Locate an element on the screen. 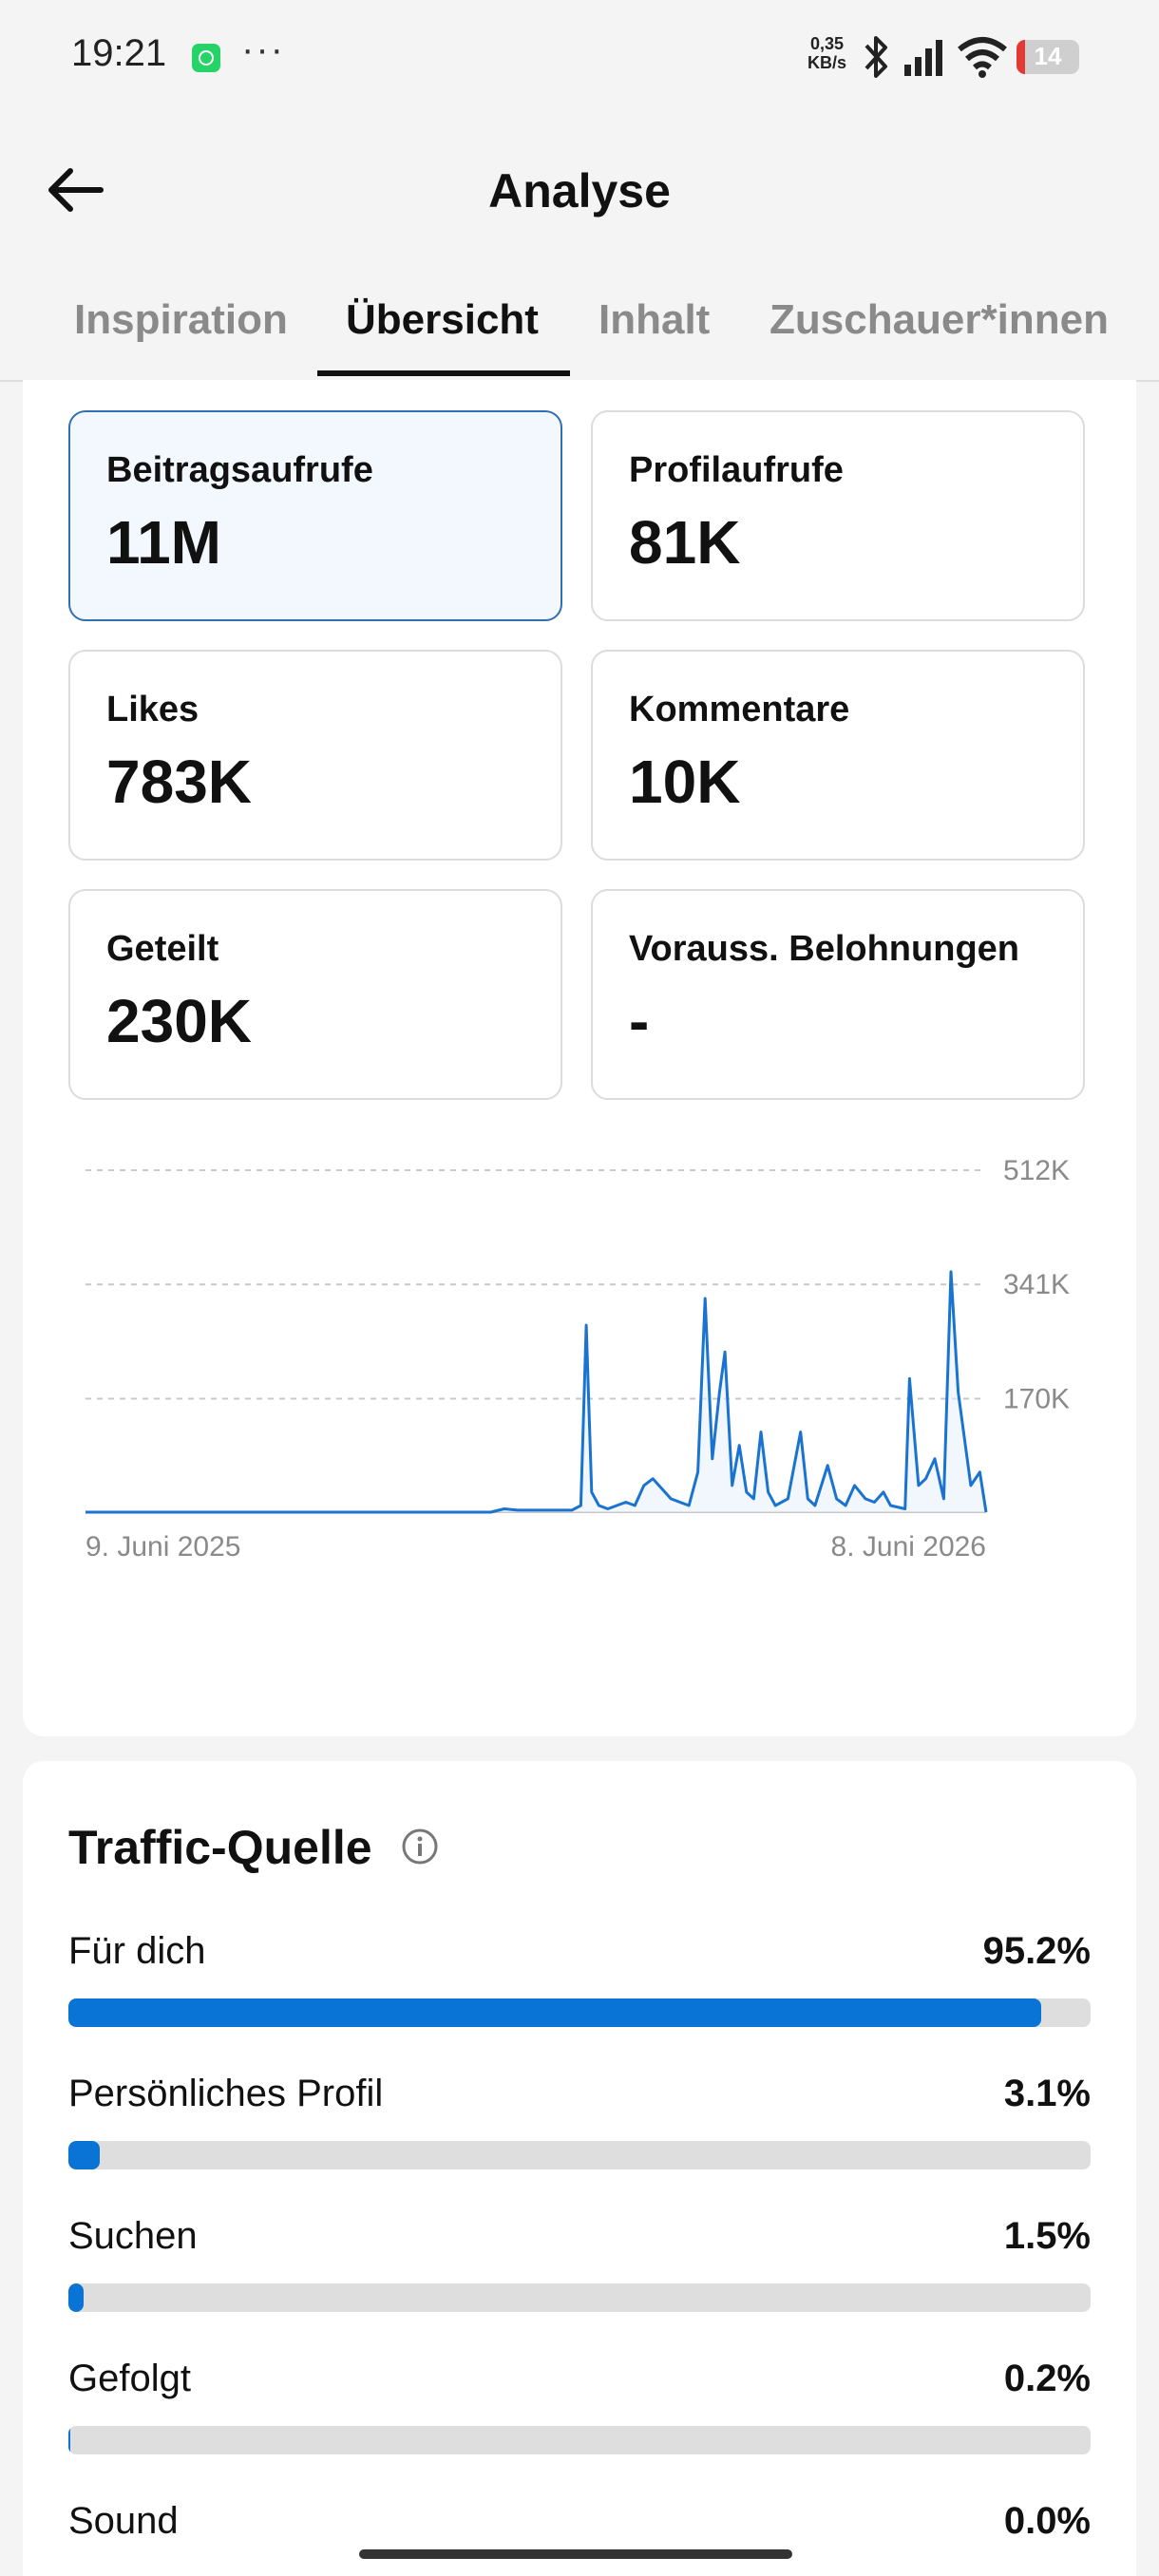 The image size is (1159, 2576). battery-icon: 14 is located at coordinates (1047, 57).